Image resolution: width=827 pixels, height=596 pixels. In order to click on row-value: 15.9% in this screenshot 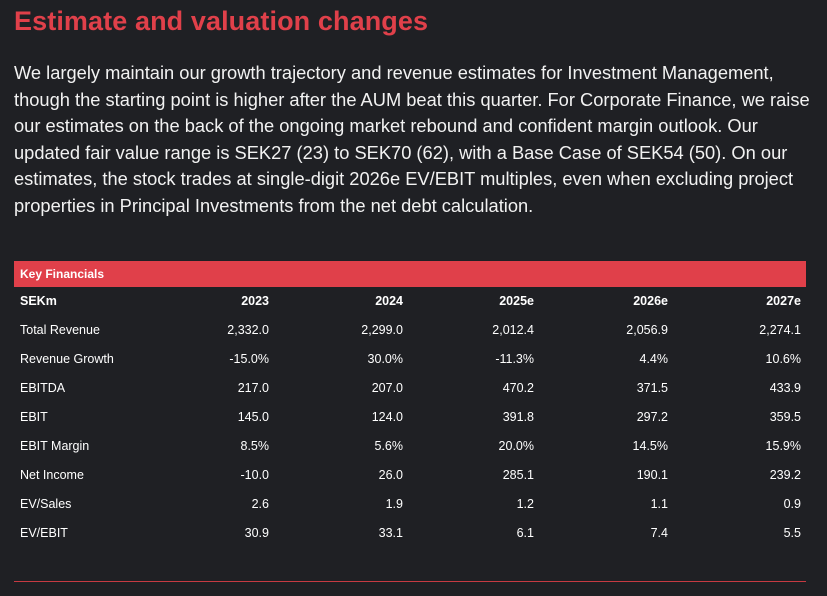, I will do `click(783, 445)`.